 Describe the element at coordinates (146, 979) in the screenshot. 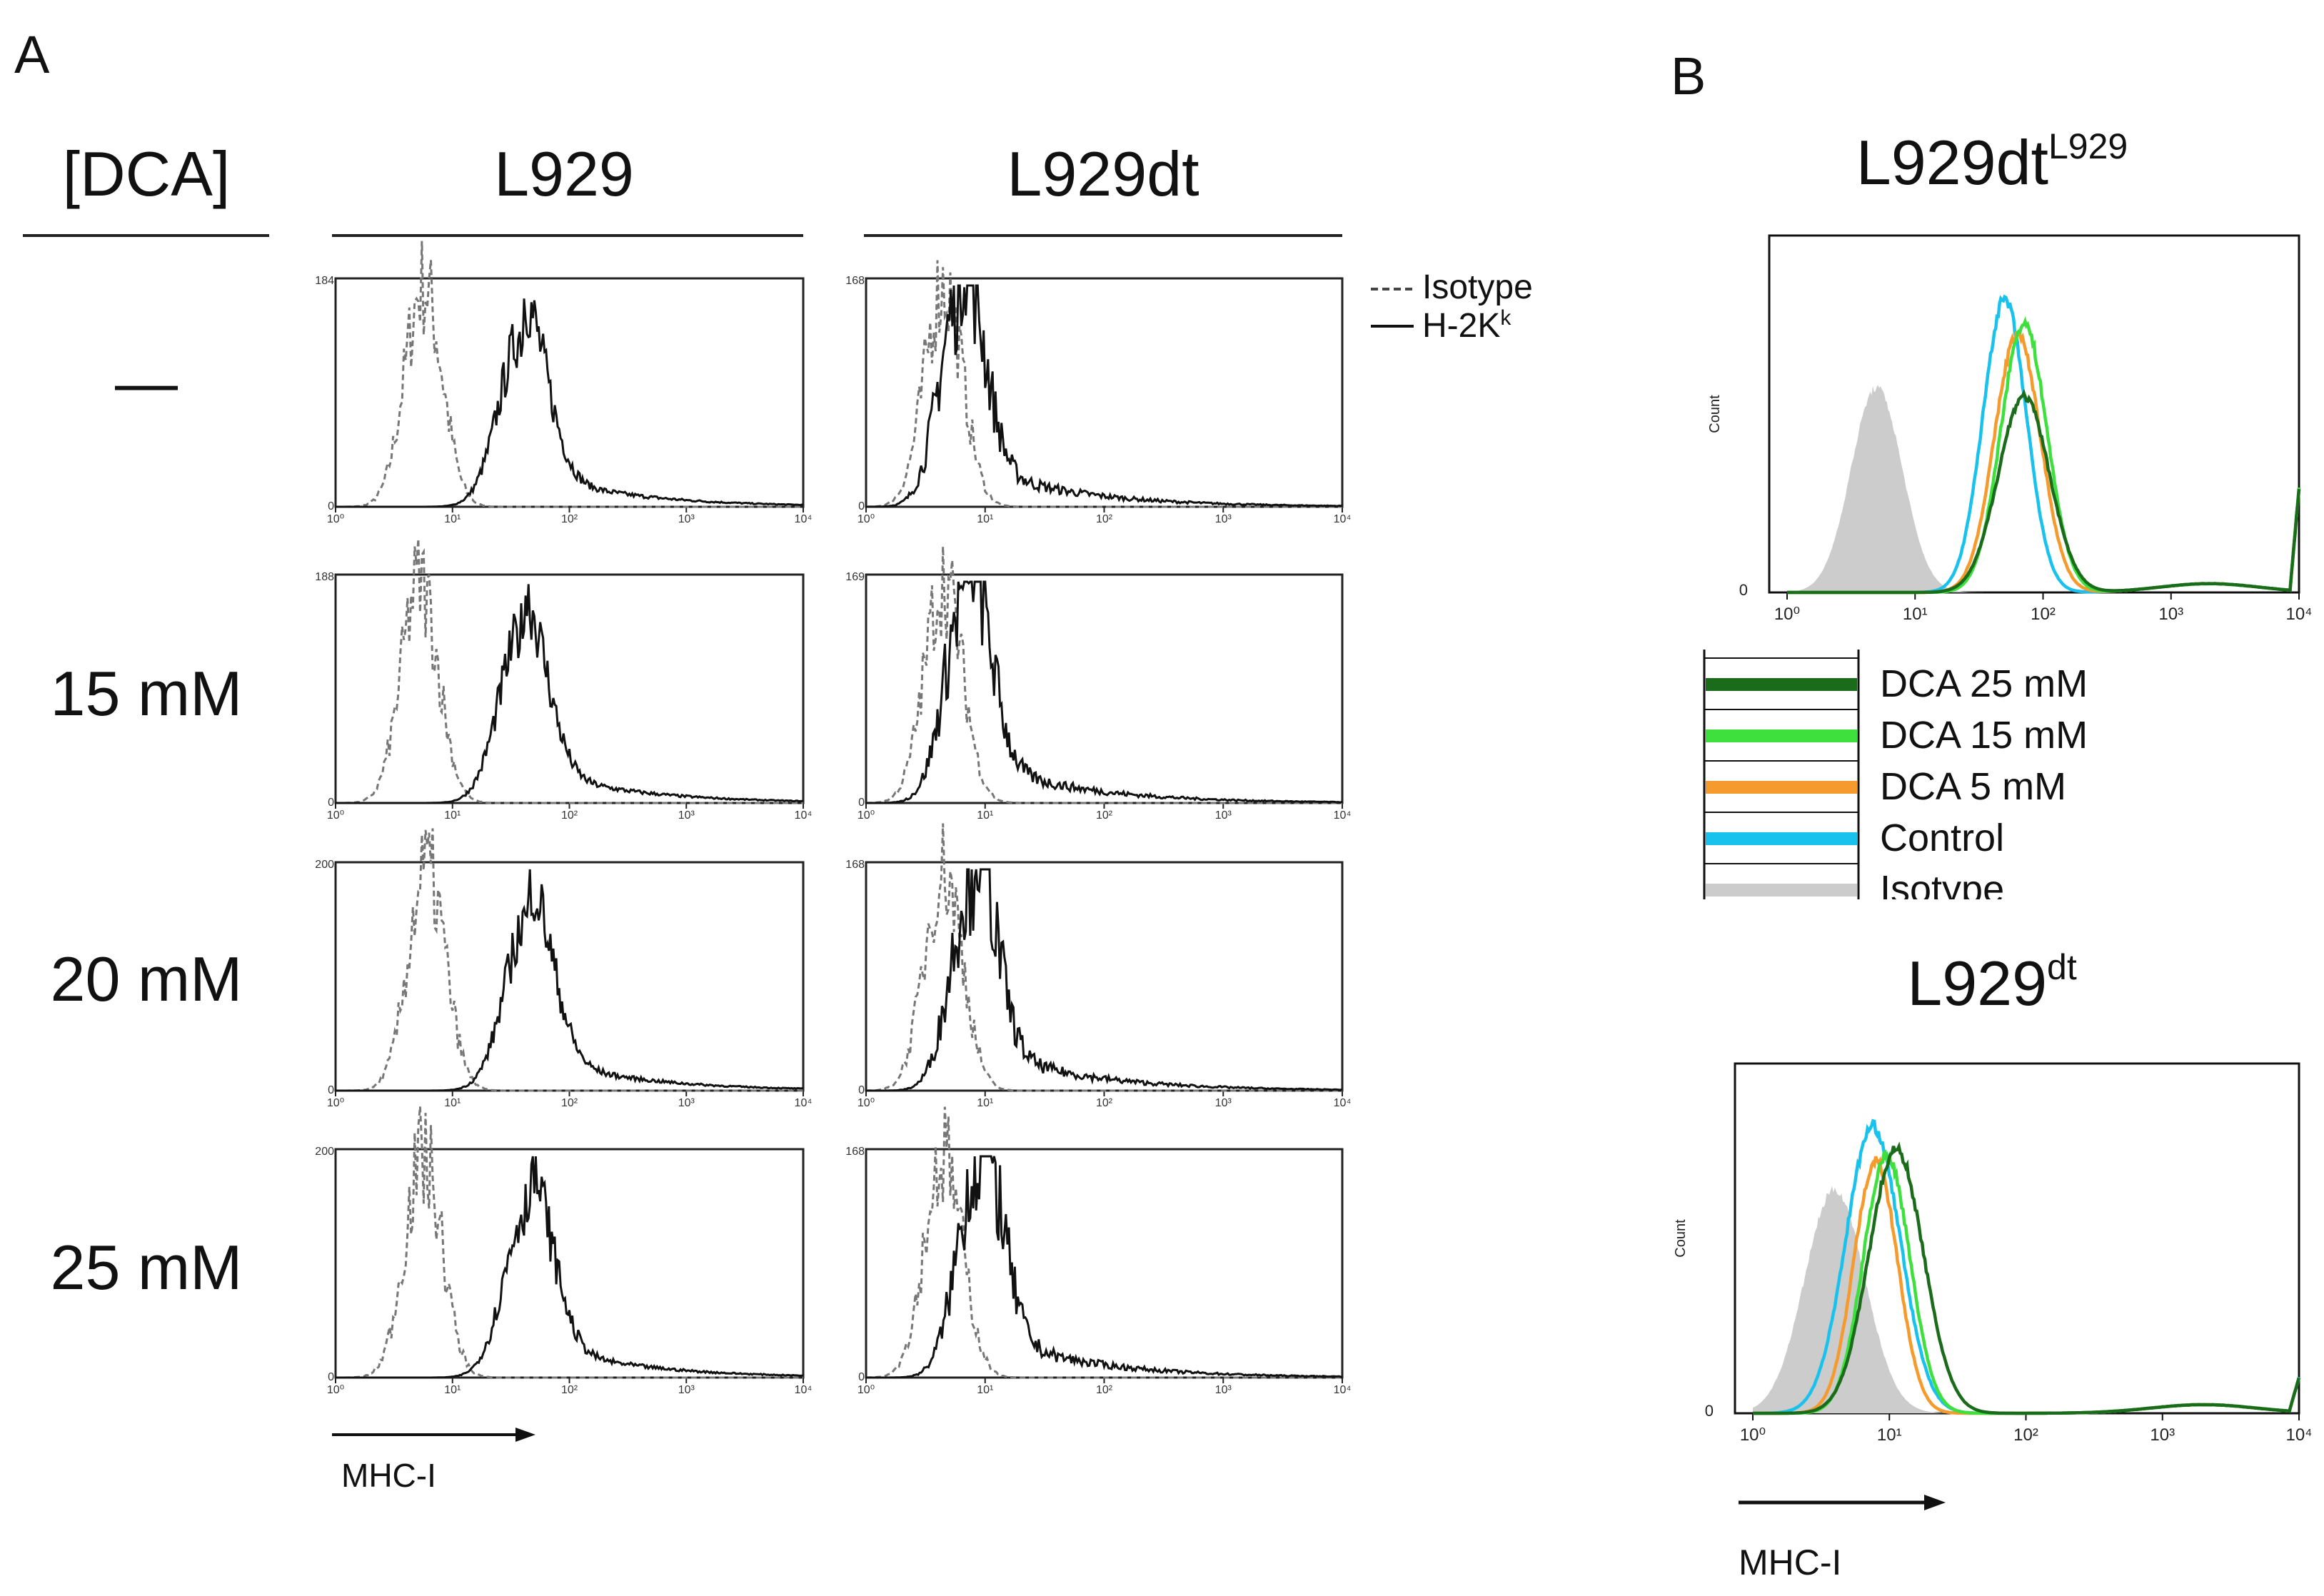

I see `row-label-20mm: 20 mM` at that location.